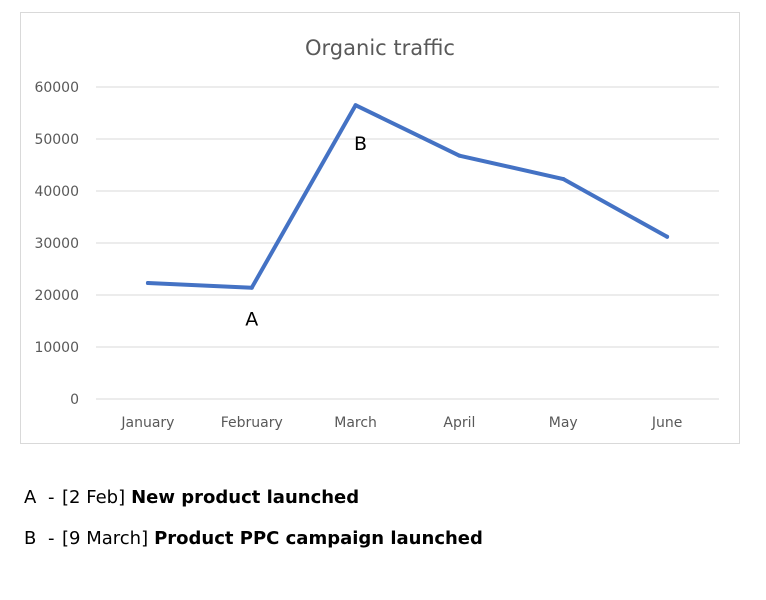 Image resolution: width=766 pixels, height=600 pixels. I want to click on x-tick-label: June, so click(667, 423).